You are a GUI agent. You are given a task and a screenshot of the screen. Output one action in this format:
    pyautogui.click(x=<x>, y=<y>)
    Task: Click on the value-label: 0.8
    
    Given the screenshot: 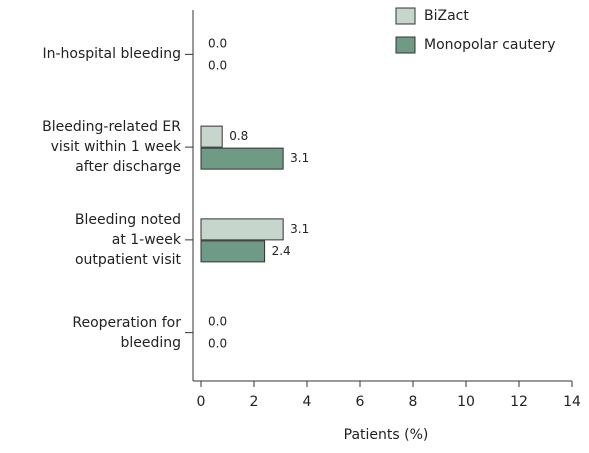 What is the action you would take?
    pyautogui.click(x=238, y=136)
    